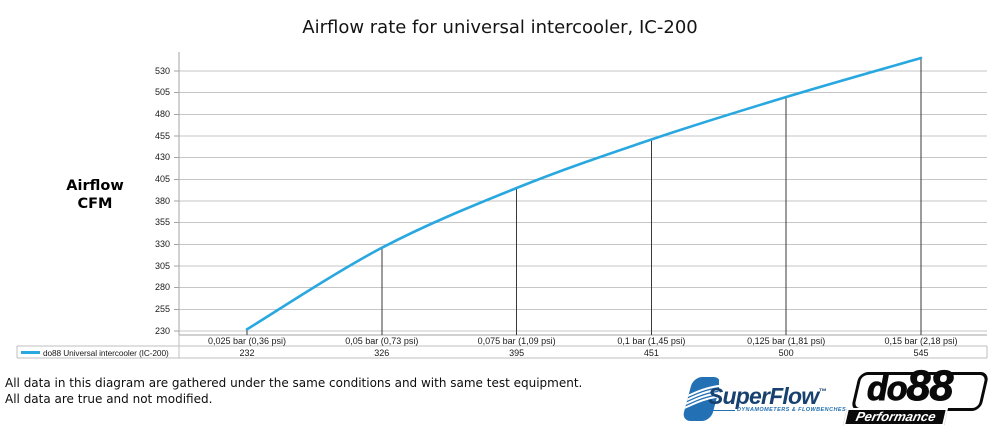 Image resolution: width=1000 pixels, height=432 pixels. I want to click on x-axis-category-label: 0,05 bar (0,73 psi), so click(382, 341).